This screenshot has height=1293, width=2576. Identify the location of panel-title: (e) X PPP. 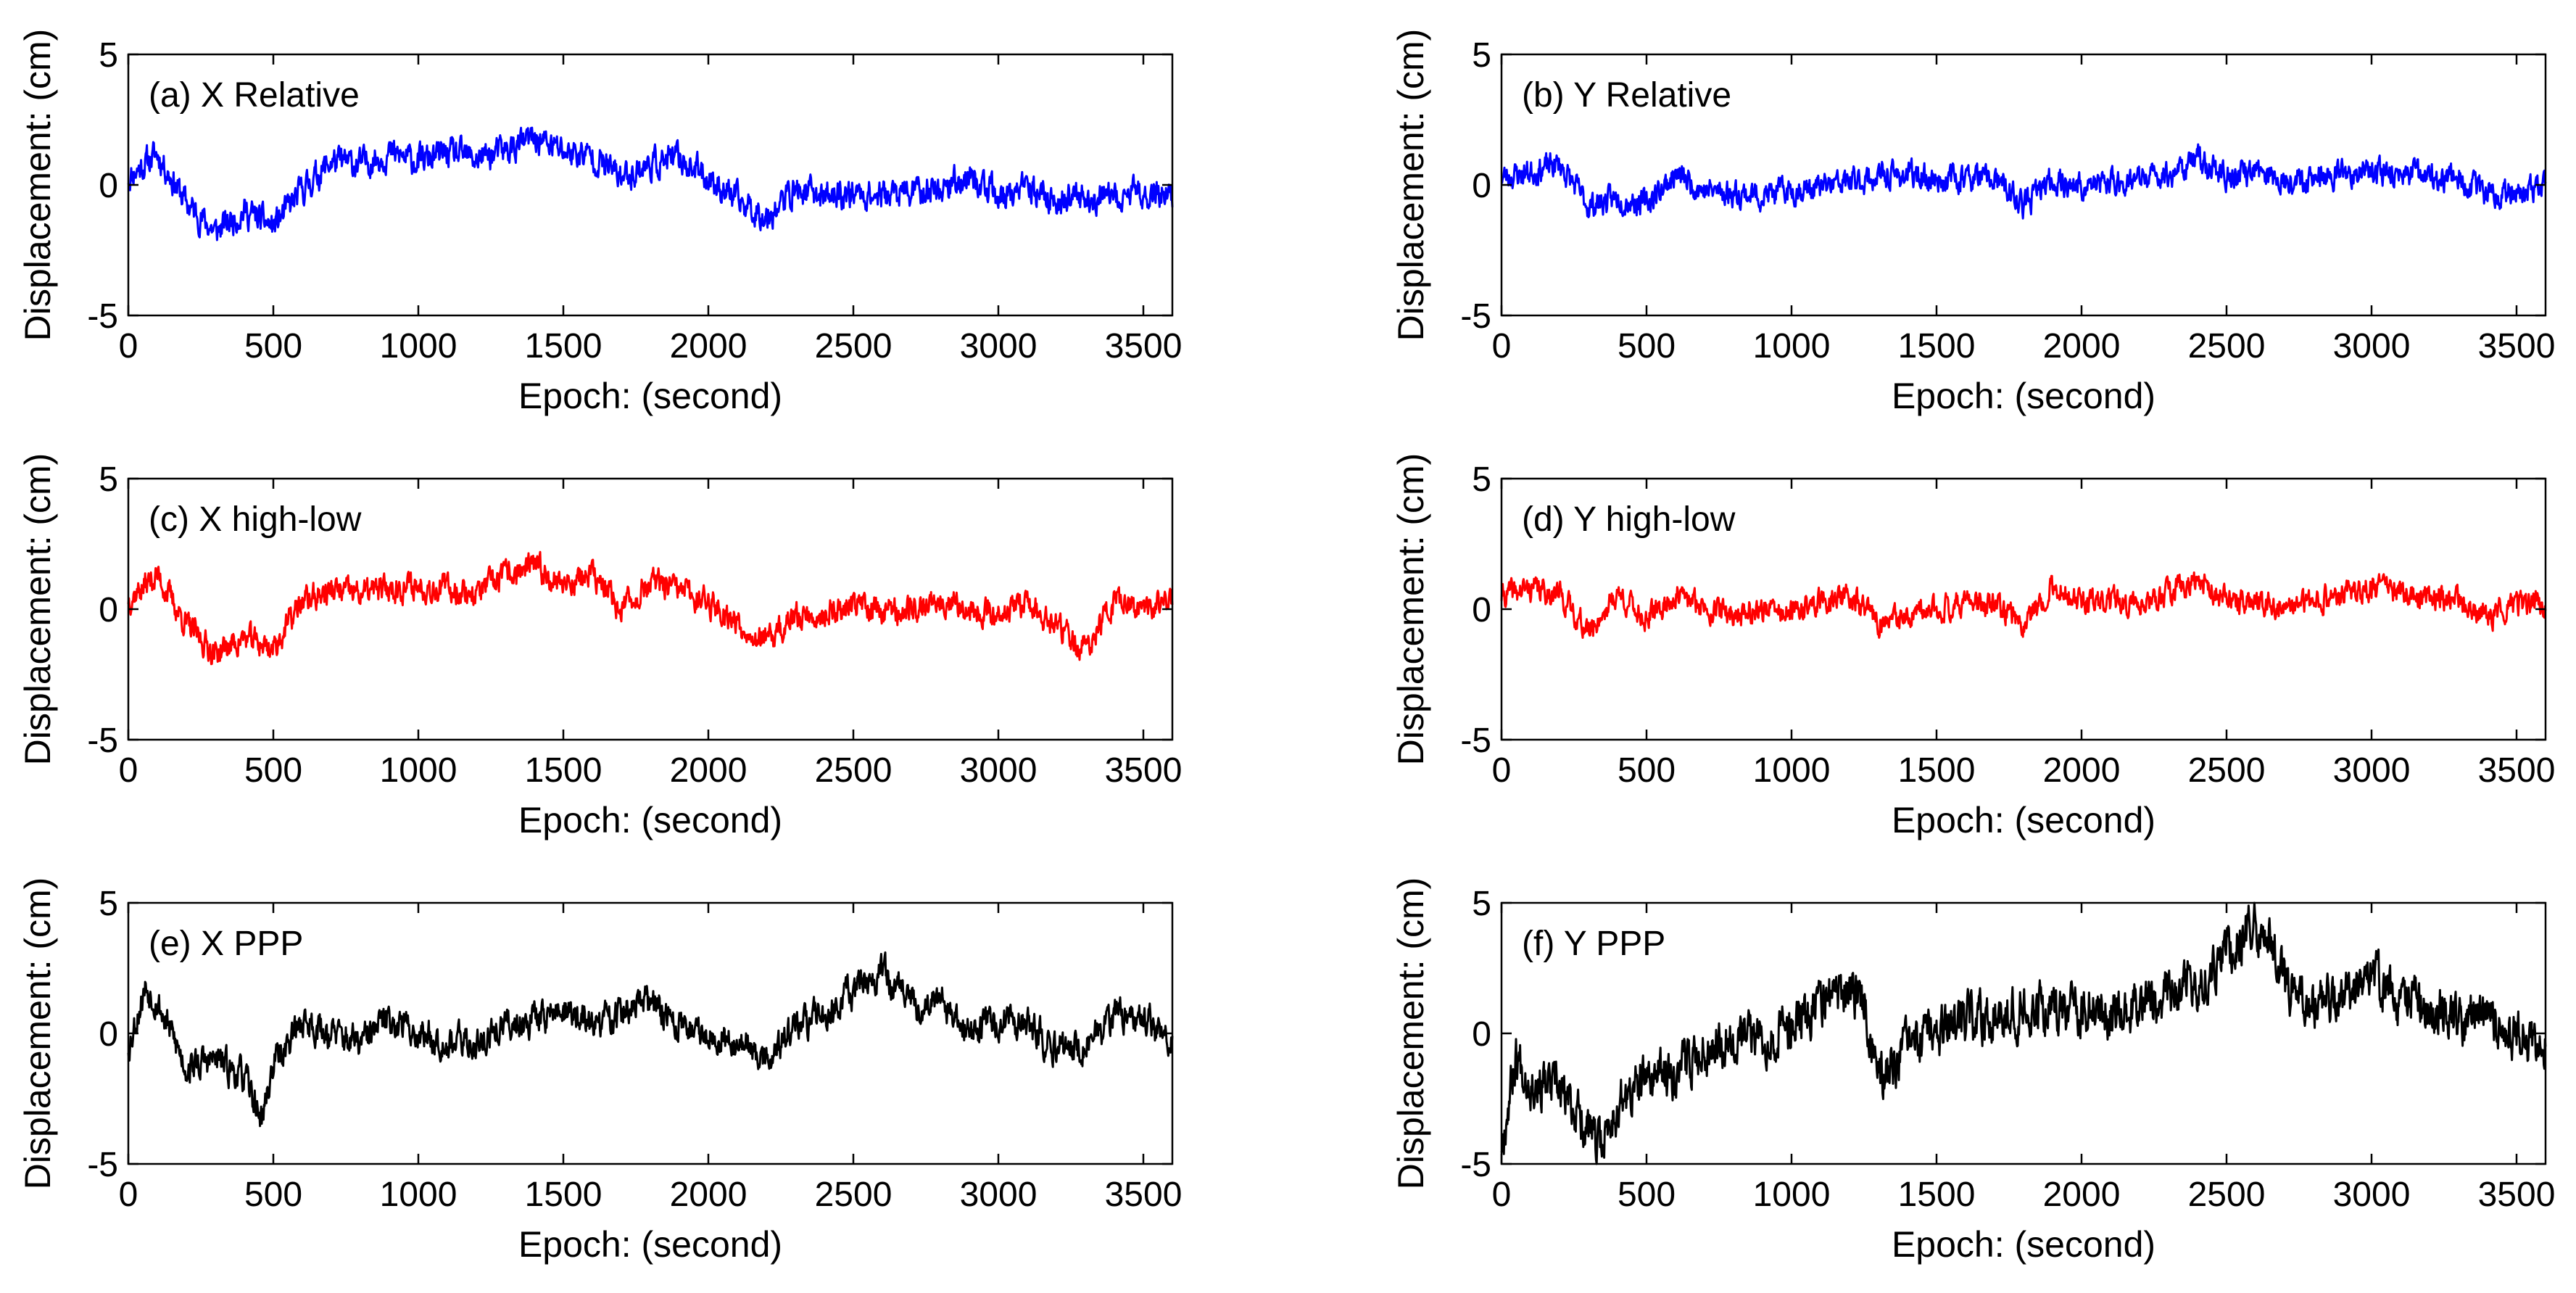
(226, 944).